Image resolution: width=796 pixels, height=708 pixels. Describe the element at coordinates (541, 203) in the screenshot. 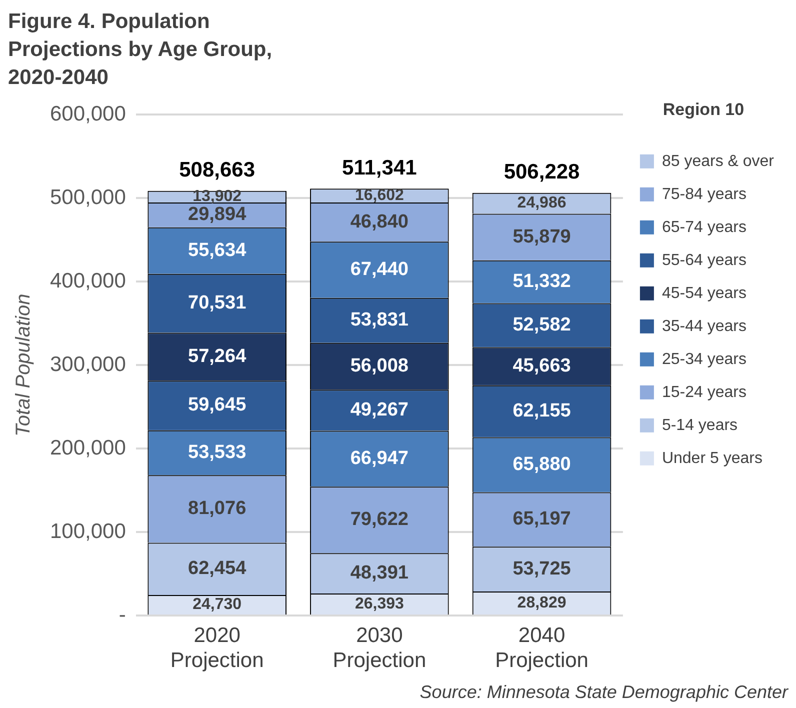

I see `data-label: 24,986` at that location.